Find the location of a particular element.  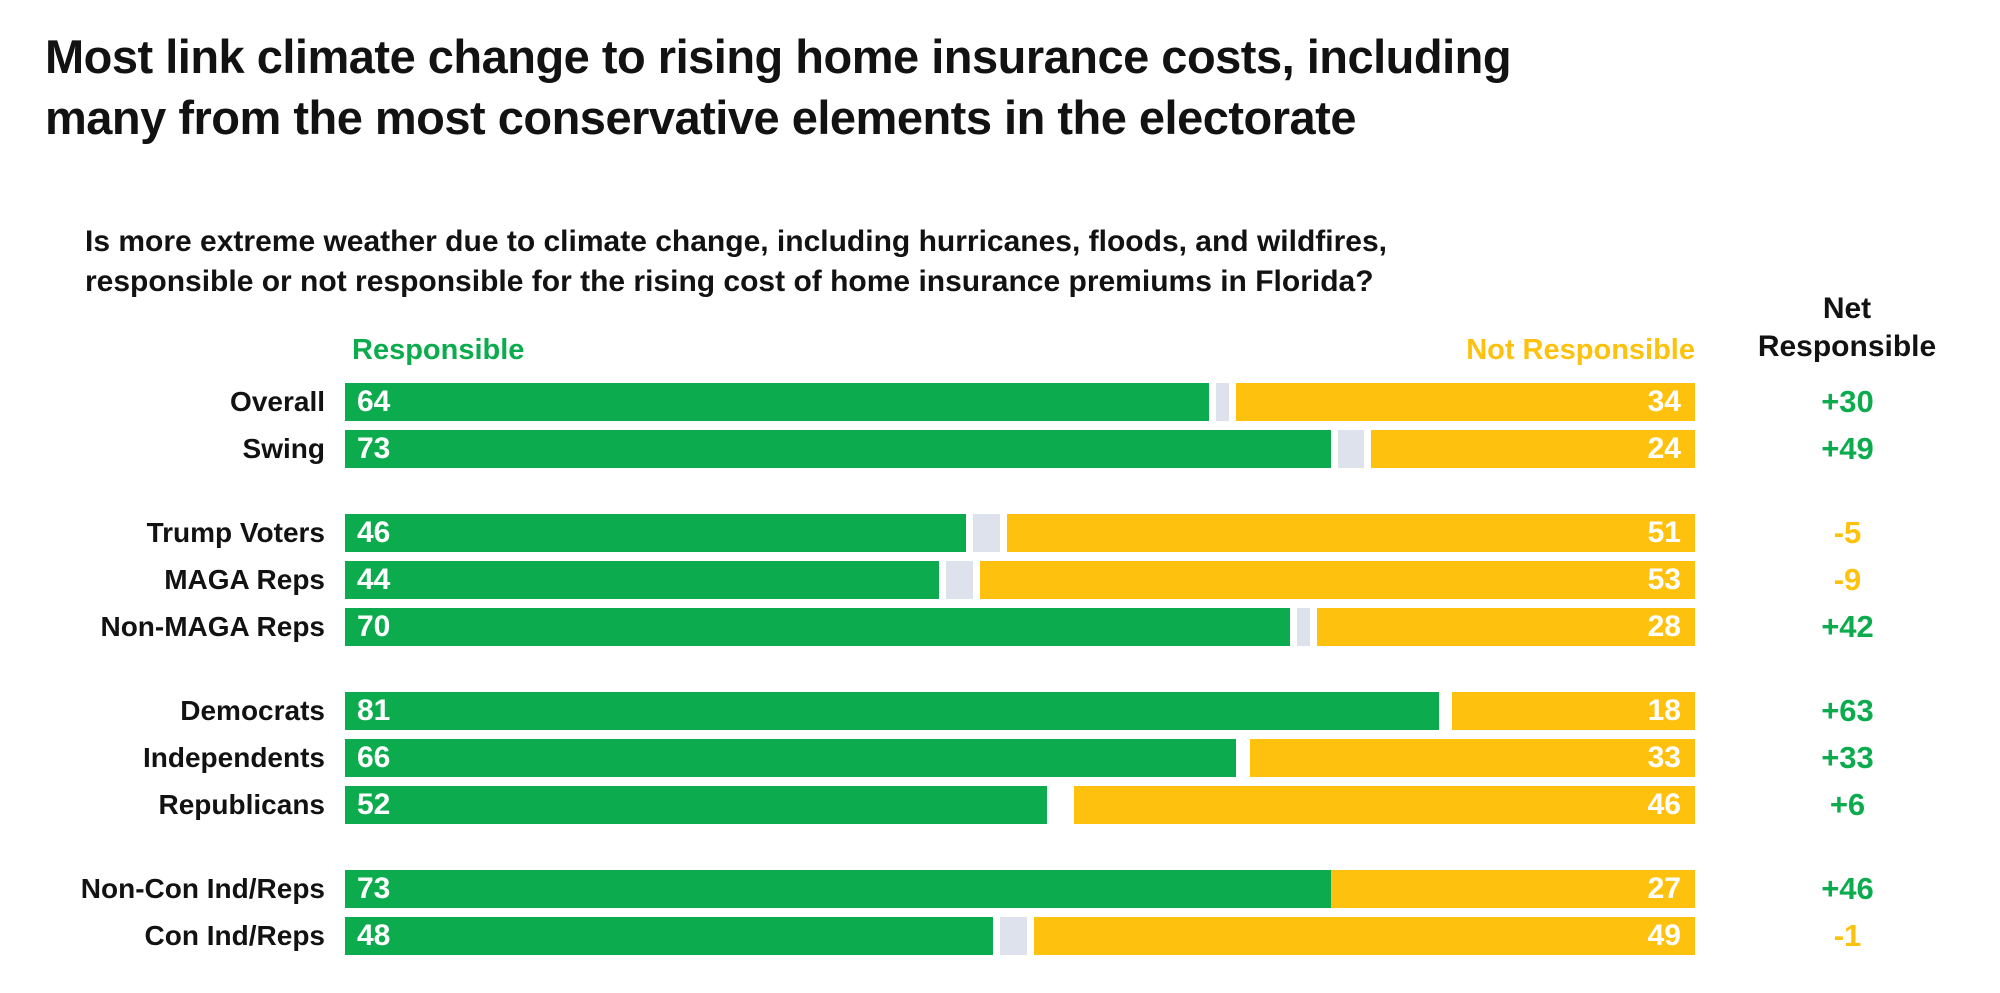

bar-track: 64 34 is located at coordinates (1020, 402).